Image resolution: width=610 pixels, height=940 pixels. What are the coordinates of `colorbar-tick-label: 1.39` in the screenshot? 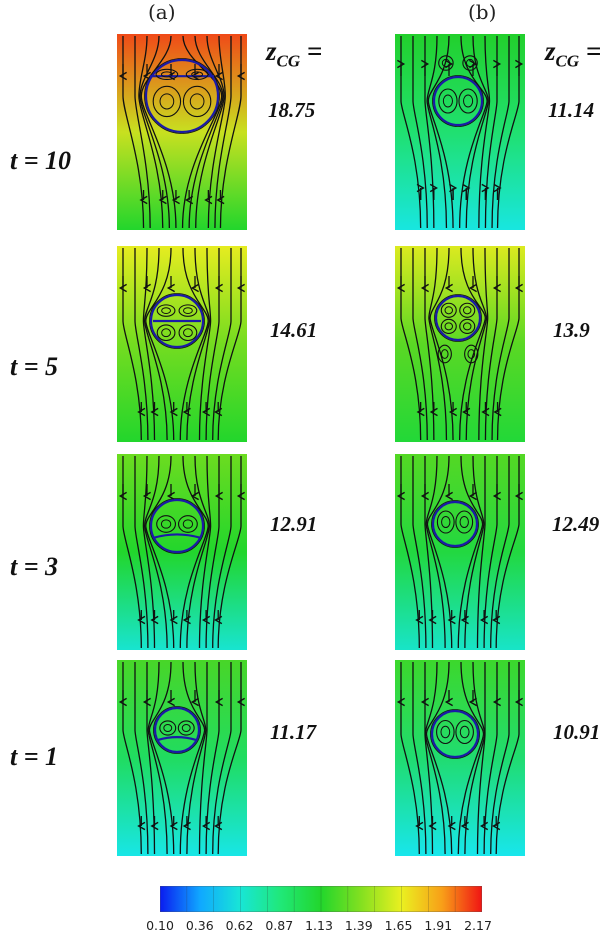 It's located at (358, 925).